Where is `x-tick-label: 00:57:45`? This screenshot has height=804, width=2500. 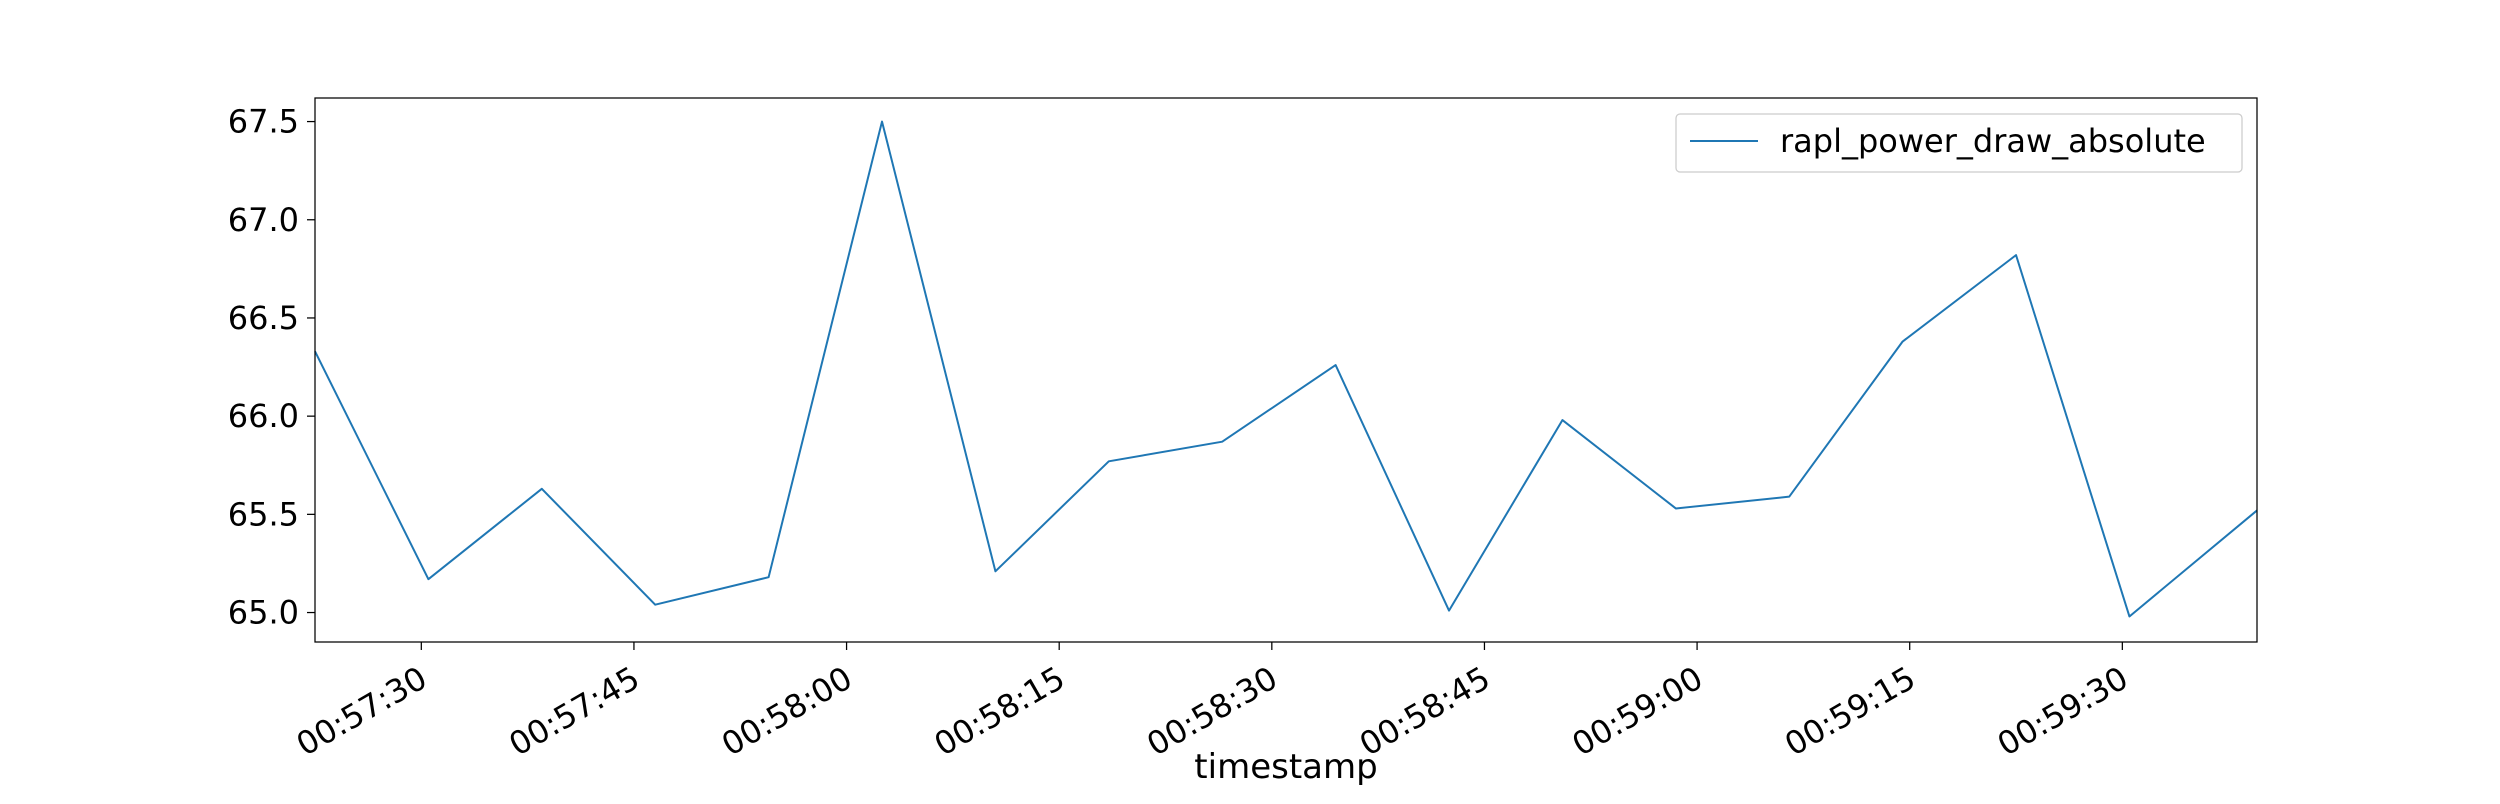
x-tick-label: 00:57:45 is located at coordinates (573, 711).